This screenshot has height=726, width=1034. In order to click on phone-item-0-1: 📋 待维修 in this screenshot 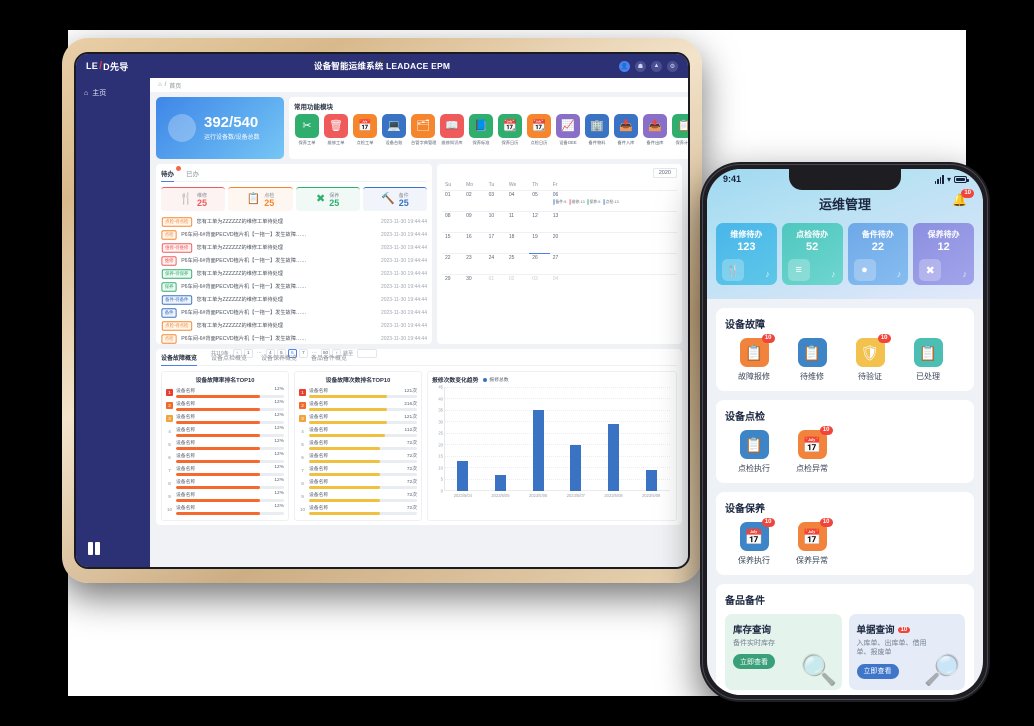, I will do `click(812, 360)`.